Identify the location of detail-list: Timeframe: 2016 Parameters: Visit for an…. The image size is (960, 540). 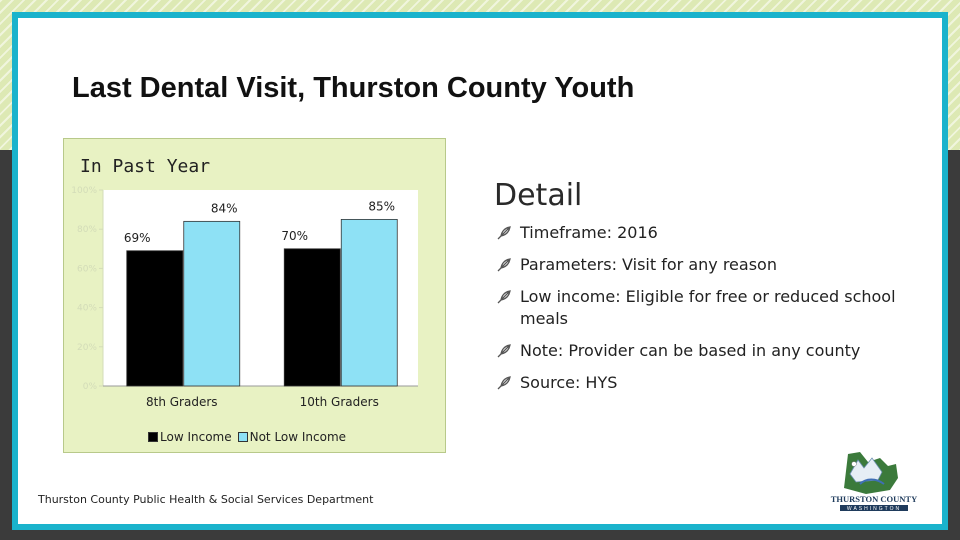
(696, 313).